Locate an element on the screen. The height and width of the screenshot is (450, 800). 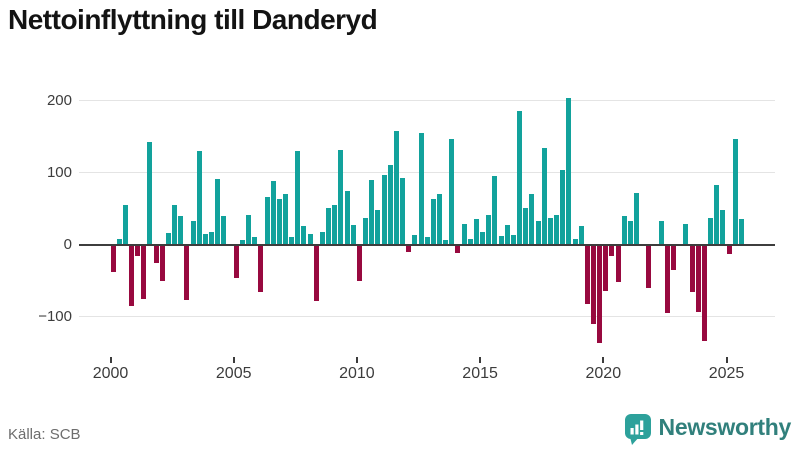
y-axis-label: −100 is located at coordinates (55, 316).